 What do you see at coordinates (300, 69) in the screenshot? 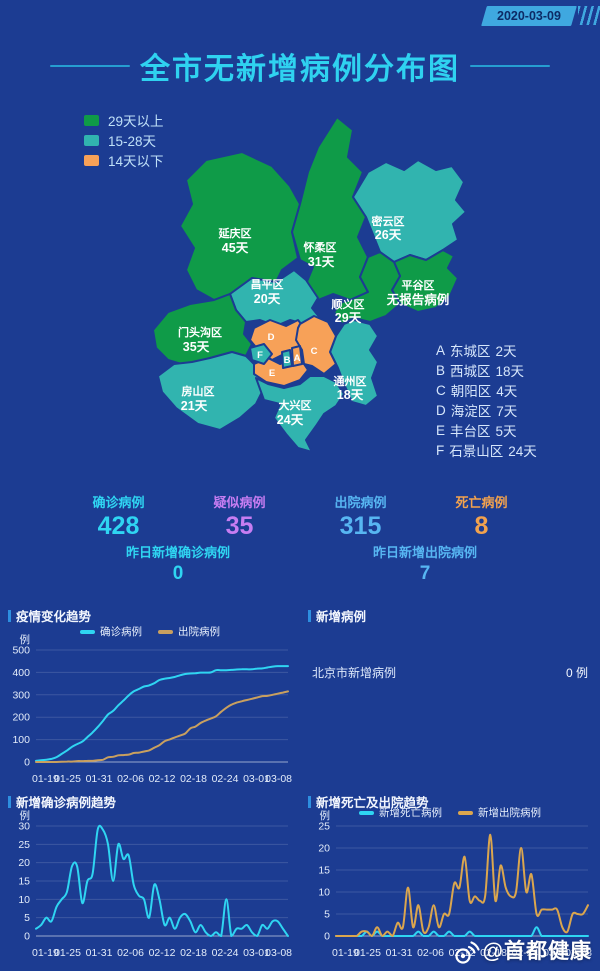
I see `page-title: 全市无新增病例分布图` at bounding box center [300, 69].